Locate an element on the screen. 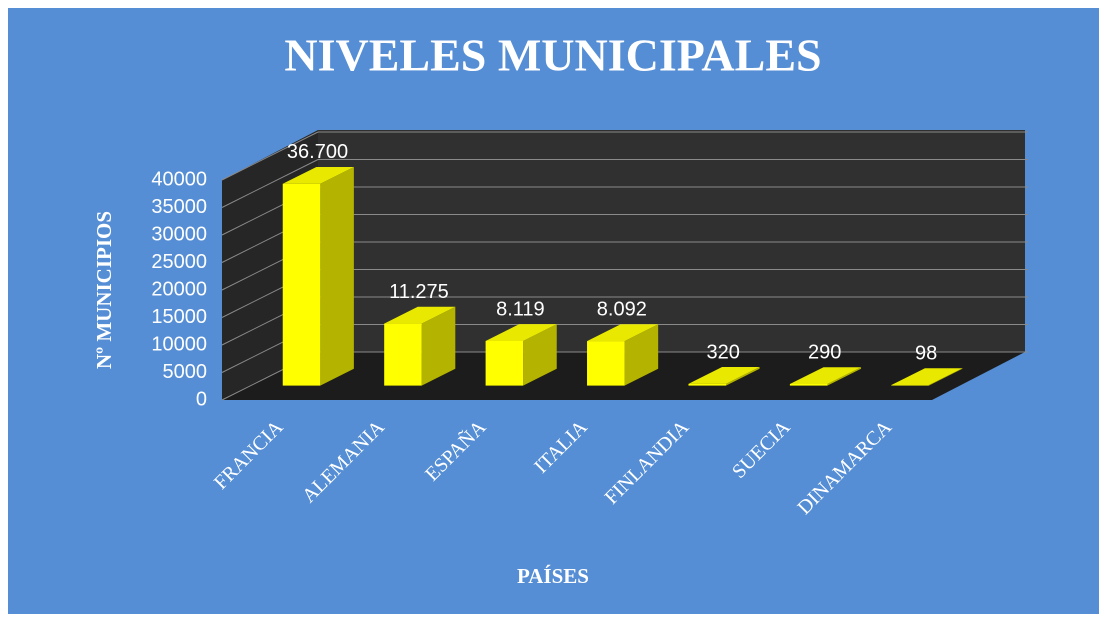  value-label: 290 is located at coordinates (824, 352).